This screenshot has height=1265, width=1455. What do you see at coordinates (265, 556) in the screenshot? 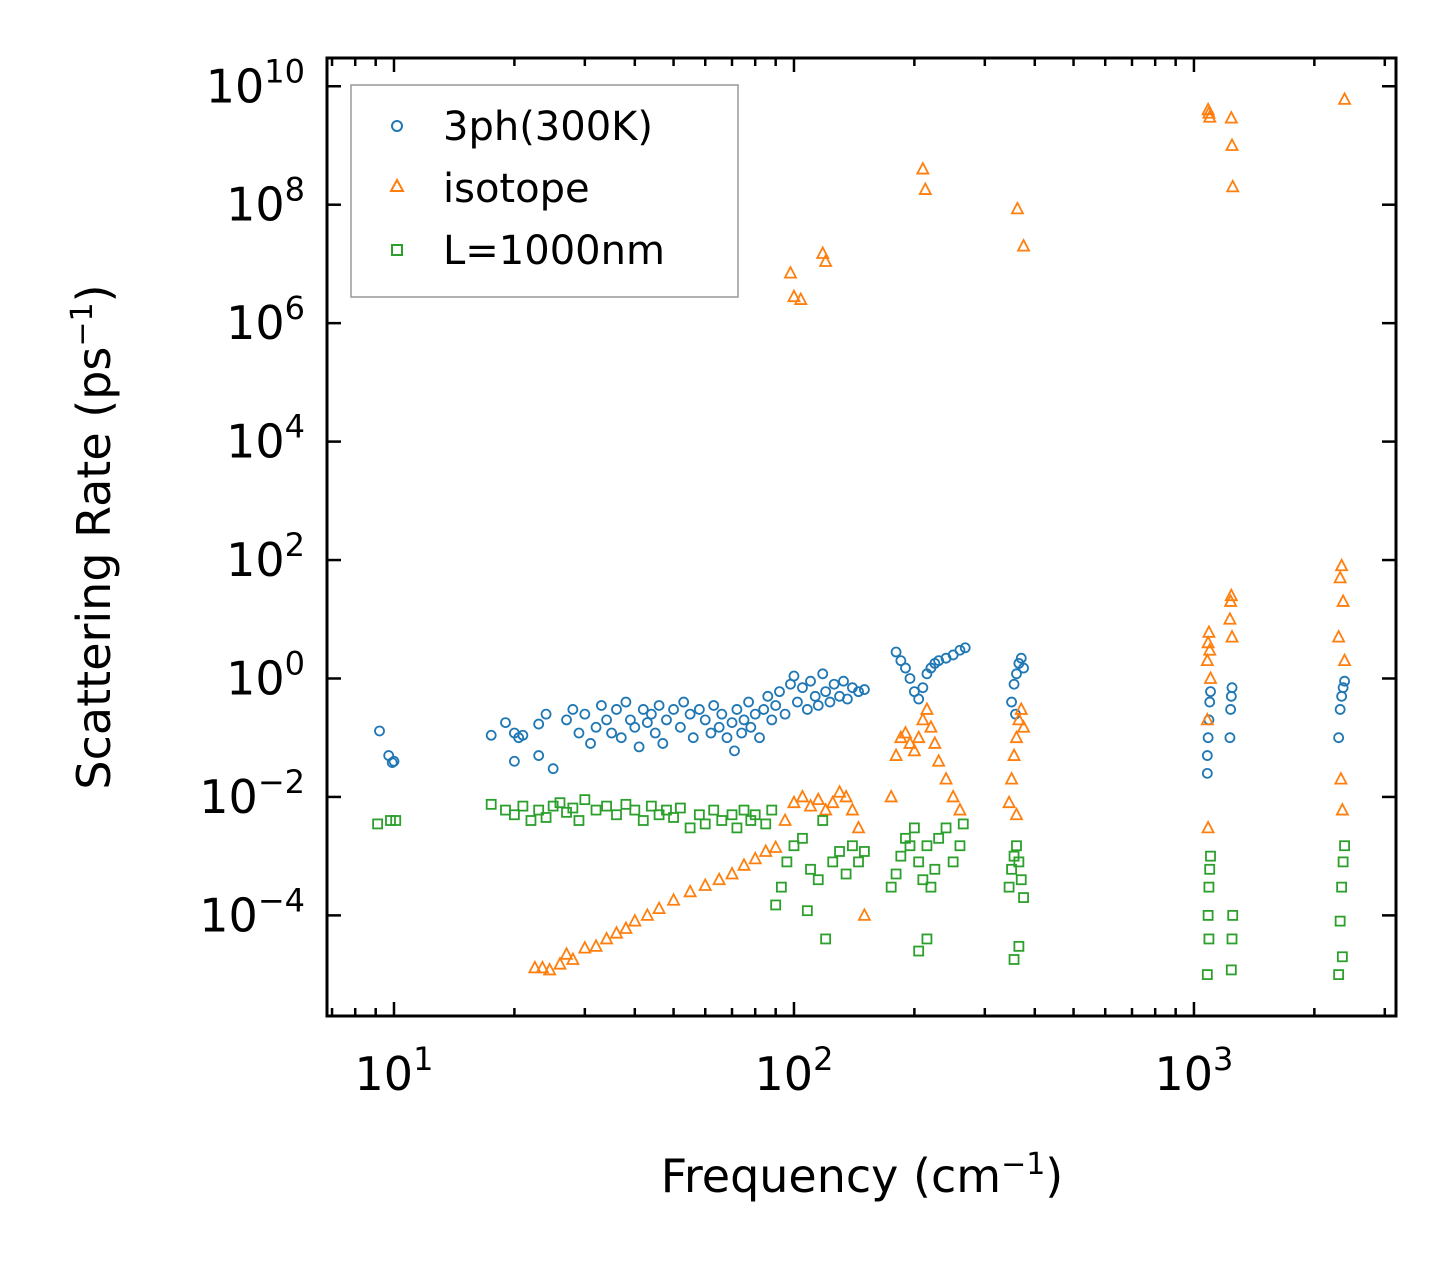
I see `y-tick-label: 10²` at bounding box center [265, 556].